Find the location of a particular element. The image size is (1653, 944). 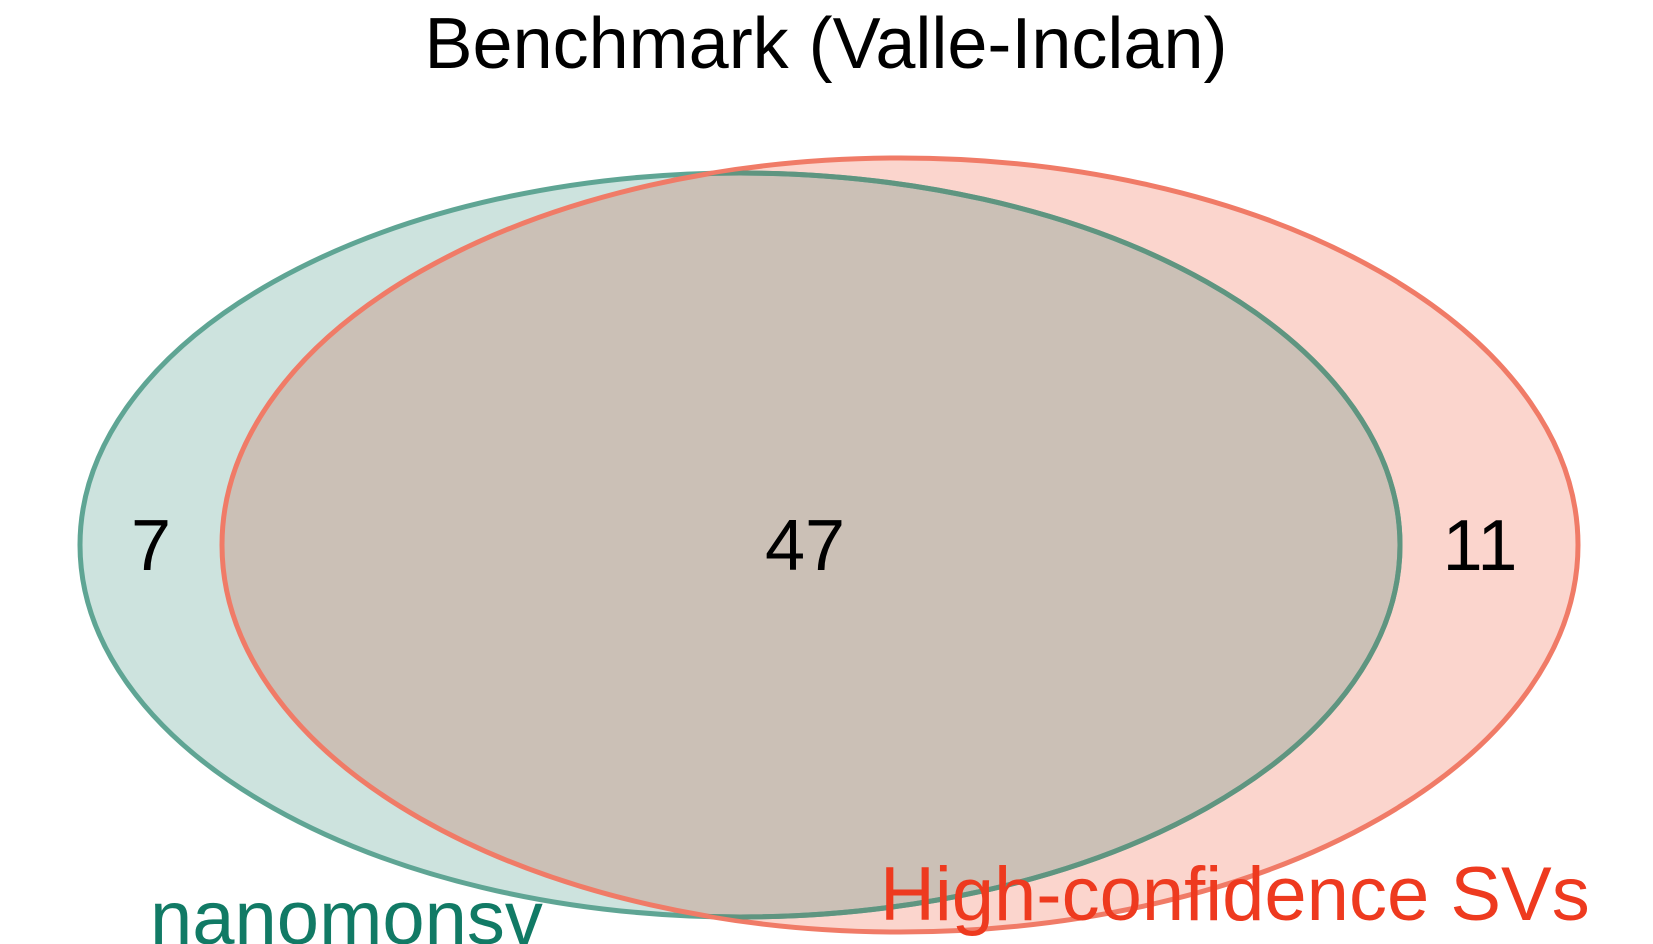

count-both: 47 is located at coordinates (805, 546).